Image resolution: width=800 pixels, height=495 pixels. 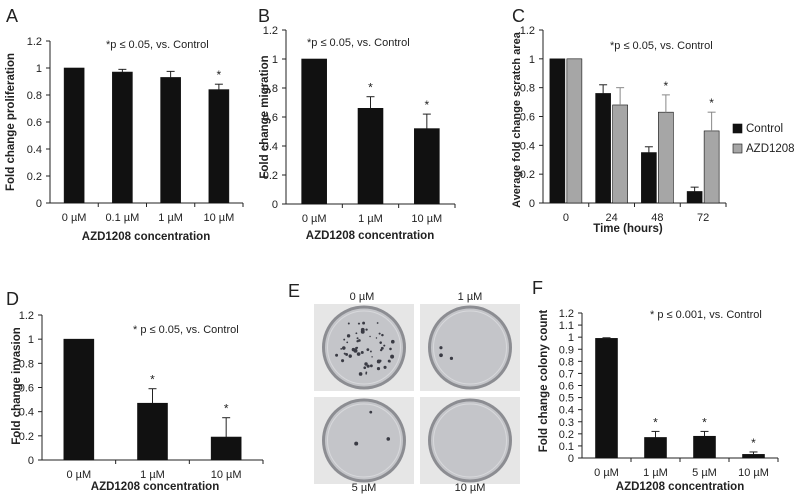 I want to click on y-tick-label: 1, so click(x=532, y=60).